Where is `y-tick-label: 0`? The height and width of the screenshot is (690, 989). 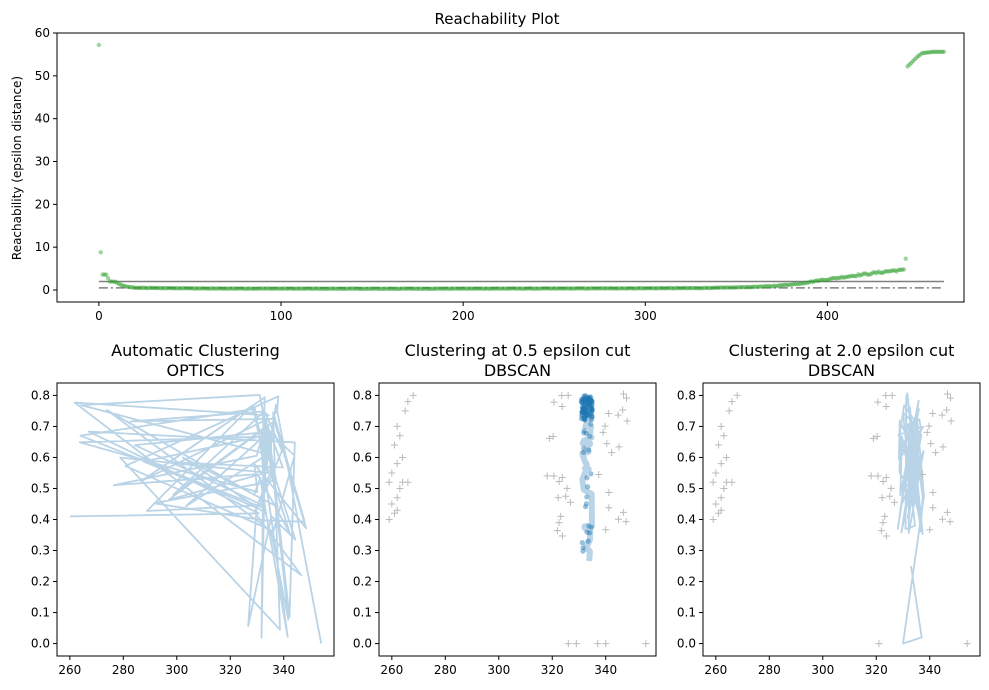 y-tick-label: 0 is located at coordinates (46, 290).